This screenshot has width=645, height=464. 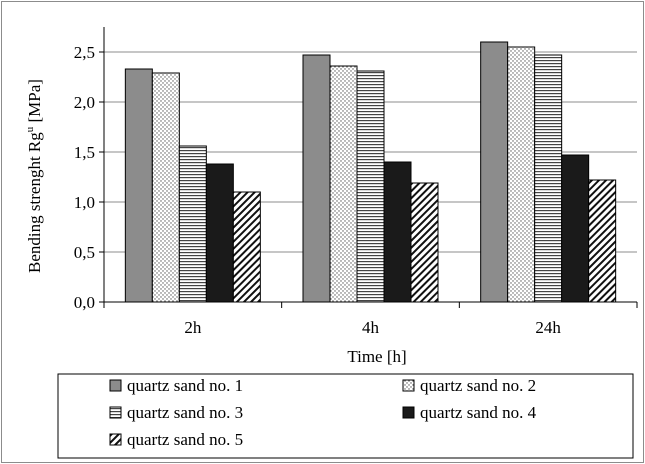 I want to click on x-tick-label: 4h, so click(x=371, y=327).